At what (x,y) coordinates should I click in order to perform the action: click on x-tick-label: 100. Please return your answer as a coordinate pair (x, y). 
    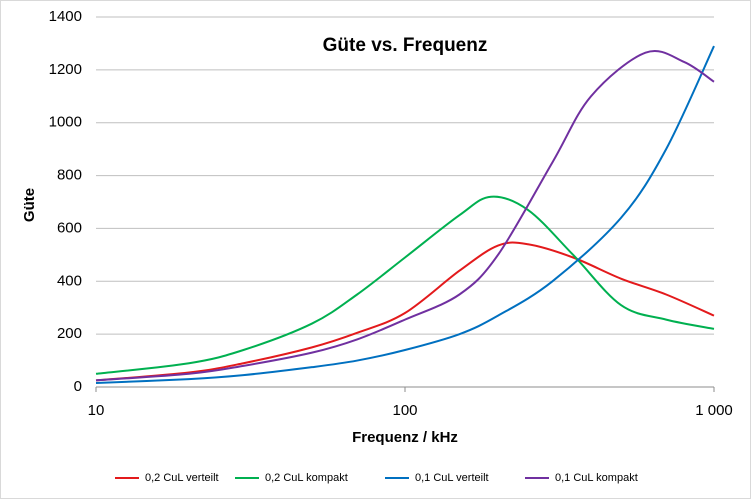
    Looking at the image, I should click on (404, 410).